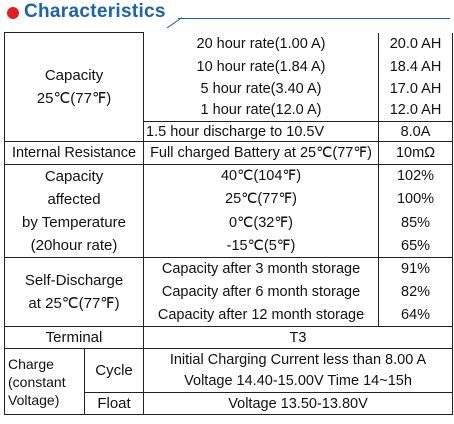 Image resolution: width=454 pixels, height=424 pixels. Describe the element at coordinates (95, 11) in the screenshot. I see `title: Characteristics` at that location.